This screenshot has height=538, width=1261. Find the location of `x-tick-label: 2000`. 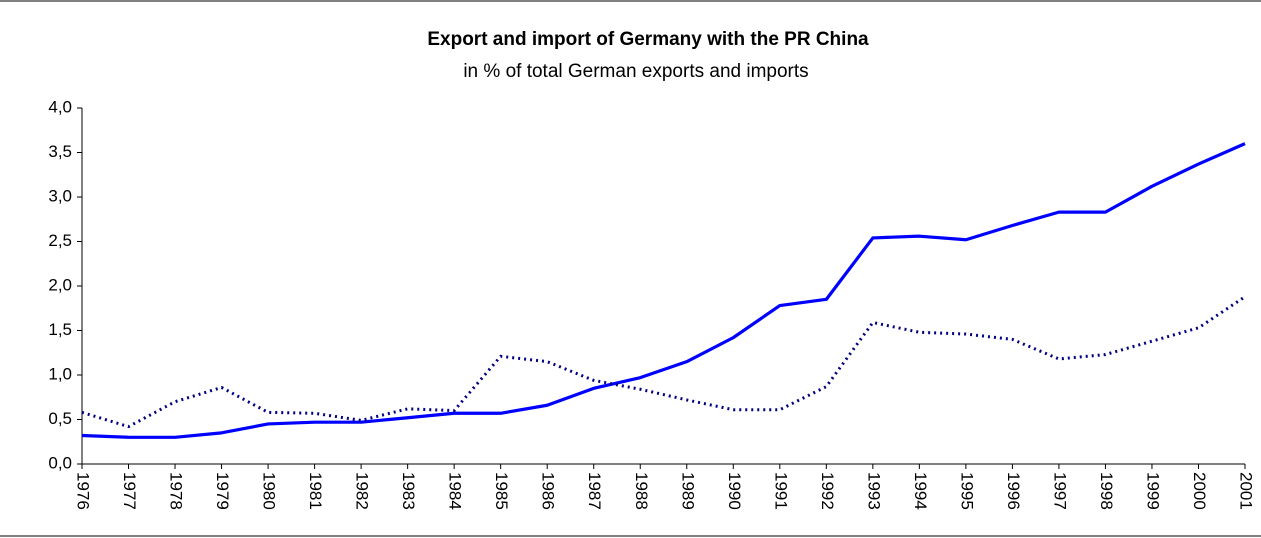

x-tick-label: 2000 is located at coordinates (1199, 491).